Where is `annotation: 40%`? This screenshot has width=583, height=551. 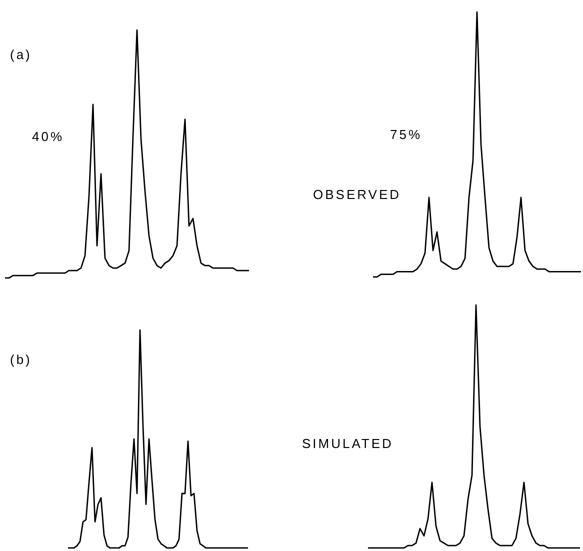 annotation: 40% is located at coordinates (48, 136).